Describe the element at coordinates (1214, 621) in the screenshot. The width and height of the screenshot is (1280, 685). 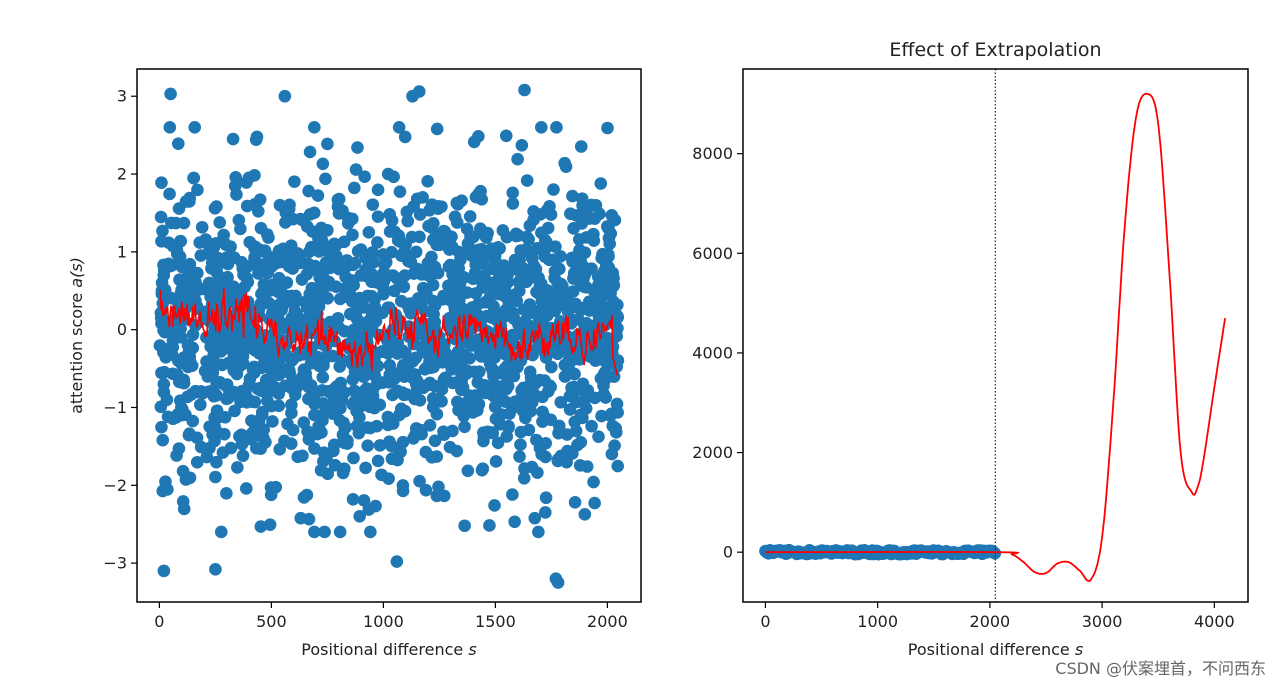
I see `right-x-tick-label: 4000` at that location.